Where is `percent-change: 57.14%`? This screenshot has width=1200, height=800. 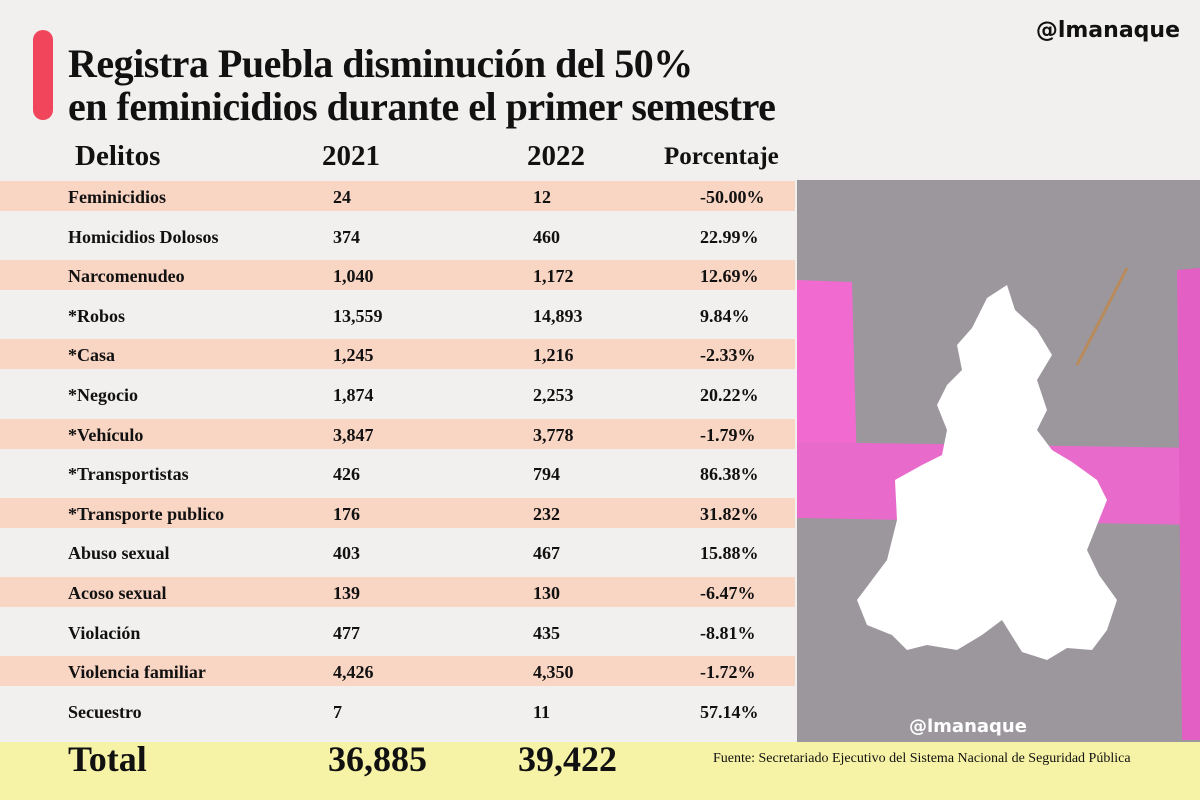
percent-change: 57.14% is located at coordinates (729, 711).